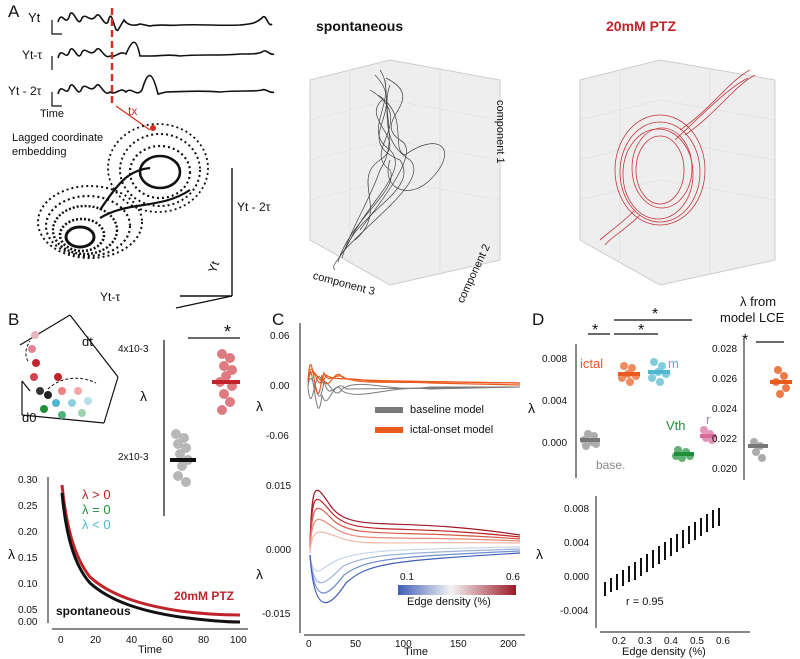  What do you see at coordinates (724, 349) in the screenshot?
I see `svg-text: 0.028` at bounding box center [724, 349].